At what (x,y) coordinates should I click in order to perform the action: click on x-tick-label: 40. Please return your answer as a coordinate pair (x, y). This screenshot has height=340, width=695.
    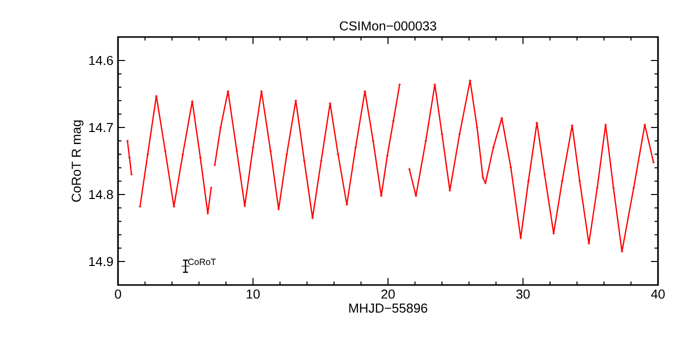
    Looking at the image, I should click on (658, 294).